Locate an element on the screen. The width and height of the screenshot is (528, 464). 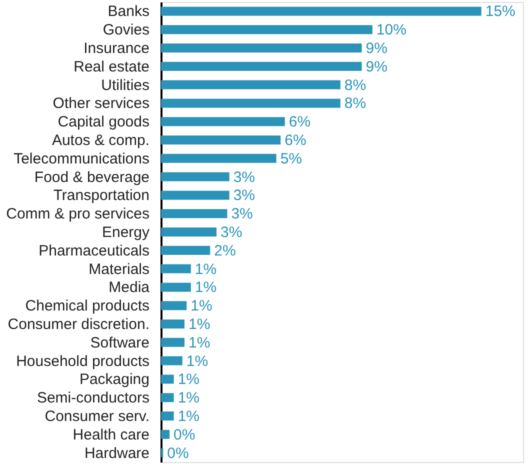
y-tick-label: Pharmaceuticals is located at coordinates (94, 251).